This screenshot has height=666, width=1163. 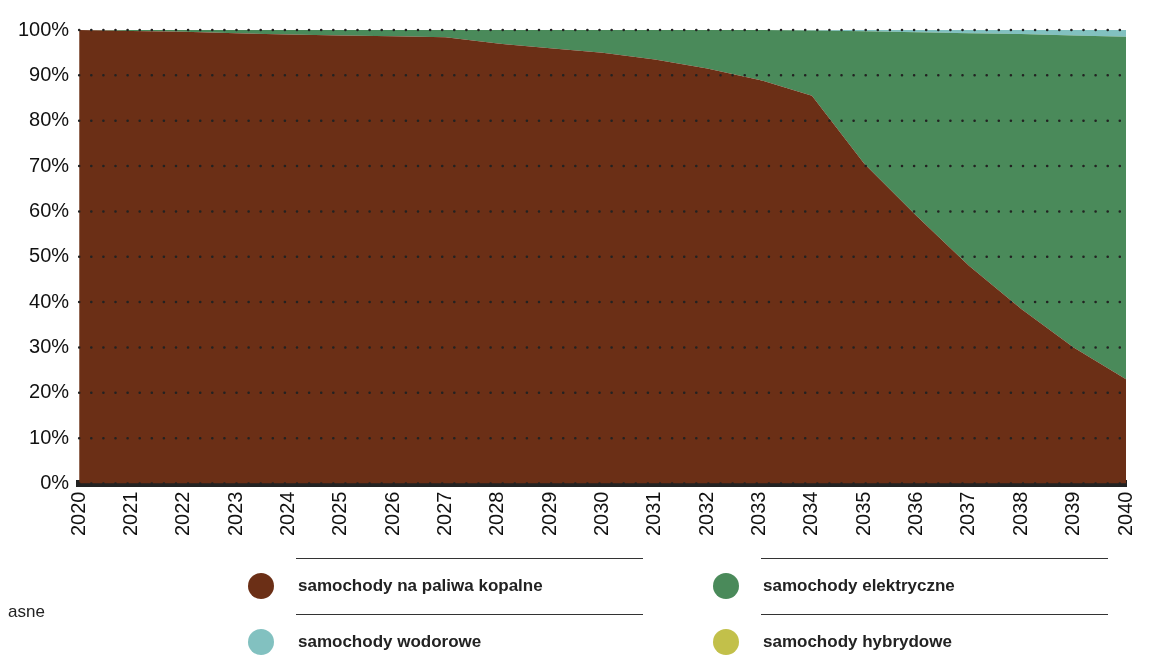 I want to click on x-tick-label: 2040, so click(x=1124, y=514).